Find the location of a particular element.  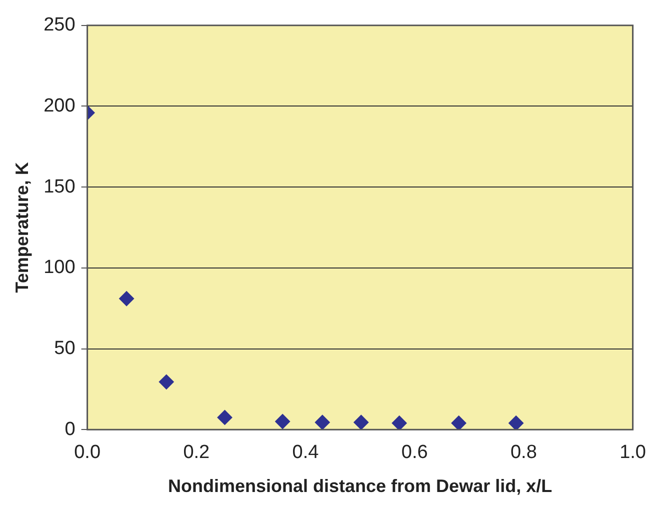

y-tick-label: 50 is located at coordinates (65, 348).